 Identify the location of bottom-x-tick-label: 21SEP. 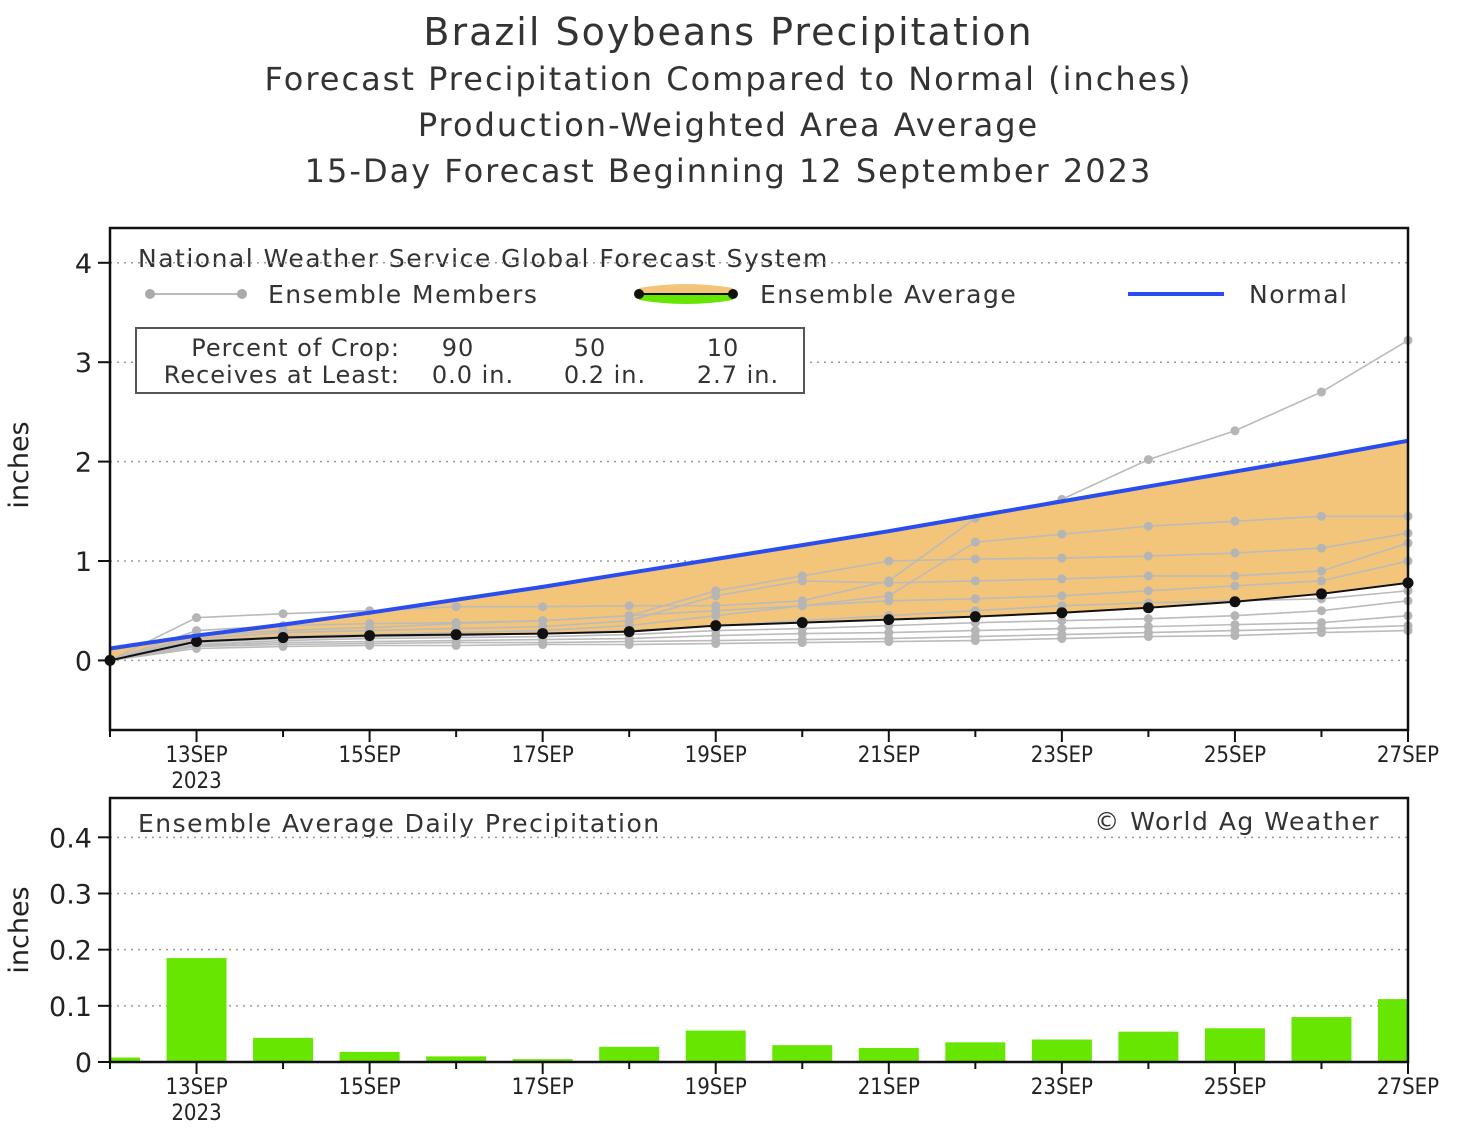
(889, 1087).